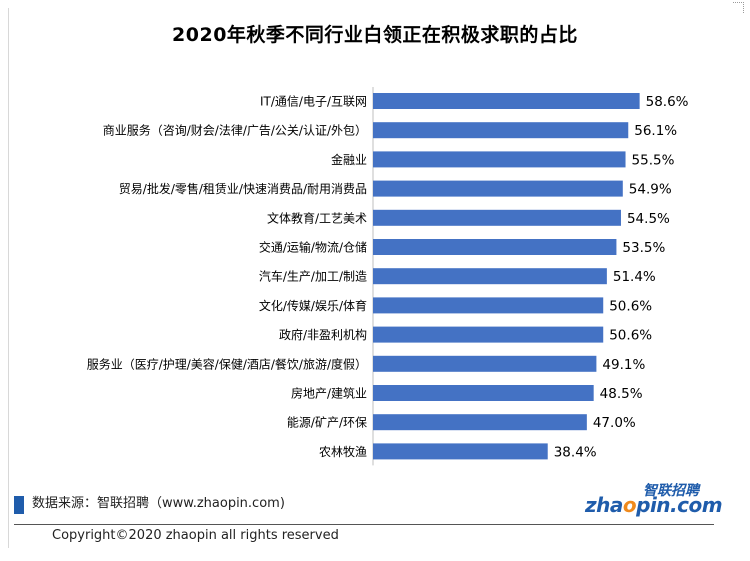 This screenshot has height=561, width=750. Describe the element at coordinates (313, 276) in the screenshot. I see `category-label: 汽车/生产/加工/制造` at that location.